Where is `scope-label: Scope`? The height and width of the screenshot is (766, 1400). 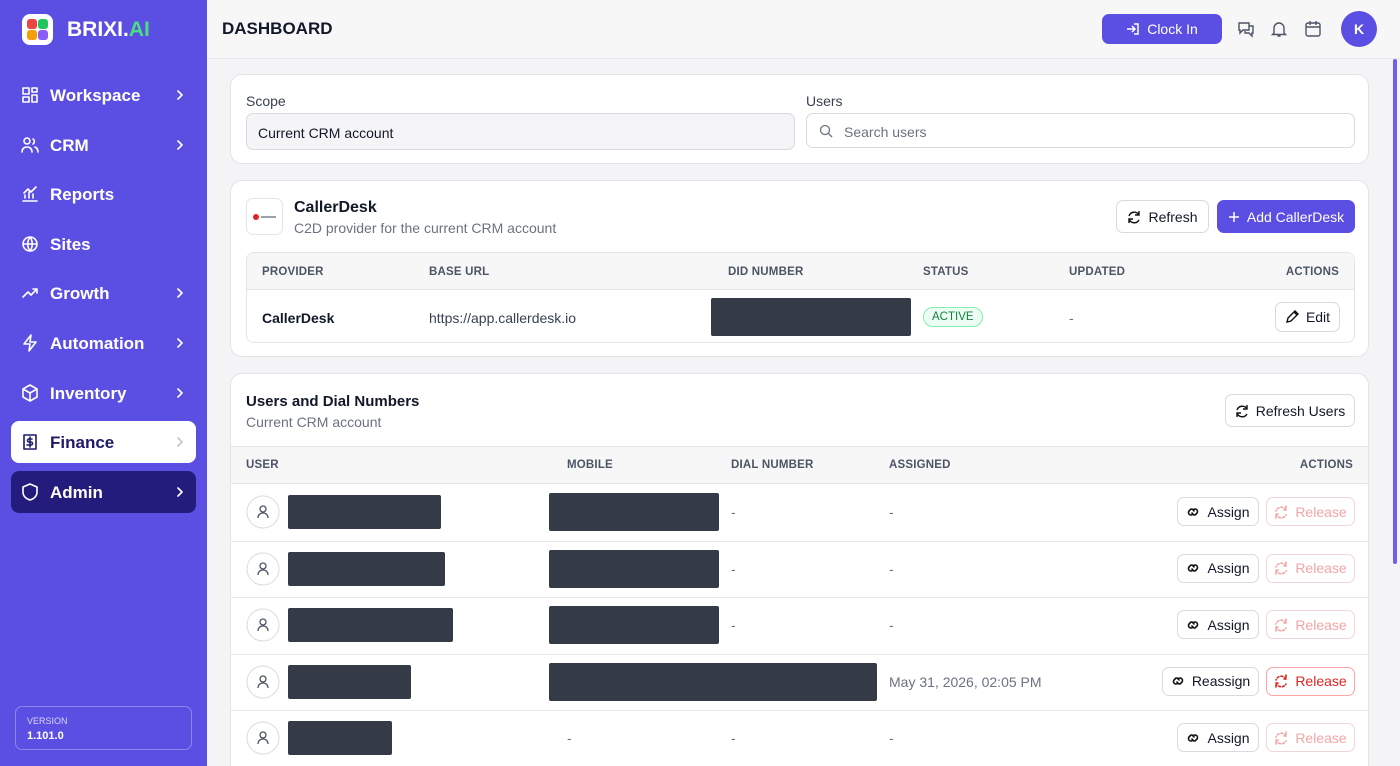 scope-label: Scope is located at coordinates (266, 101).